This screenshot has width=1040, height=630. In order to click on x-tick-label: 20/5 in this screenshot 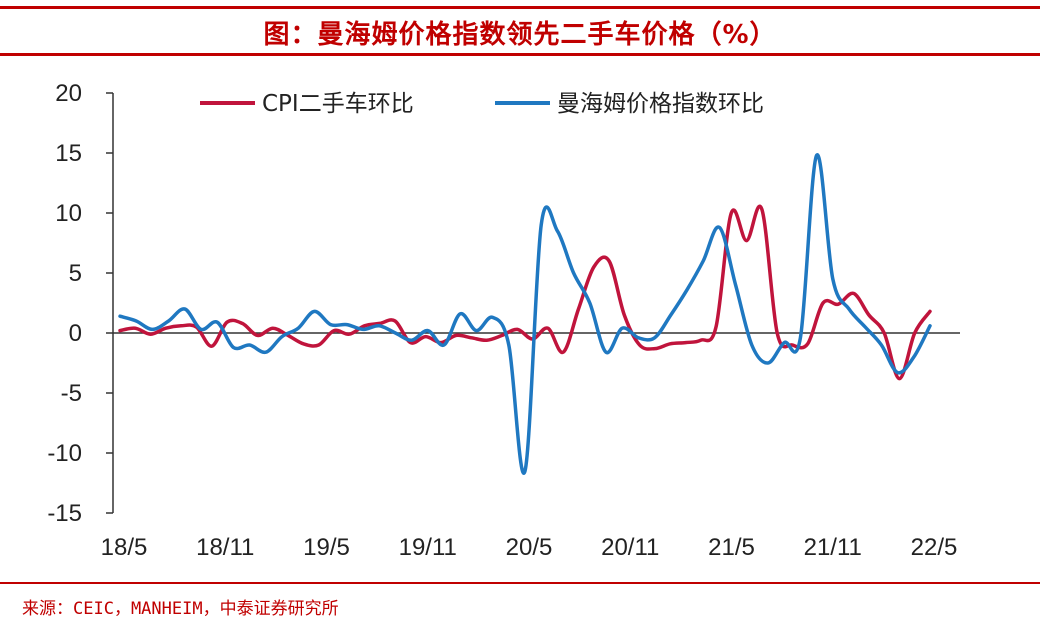, I will do `click(529, 547)`.